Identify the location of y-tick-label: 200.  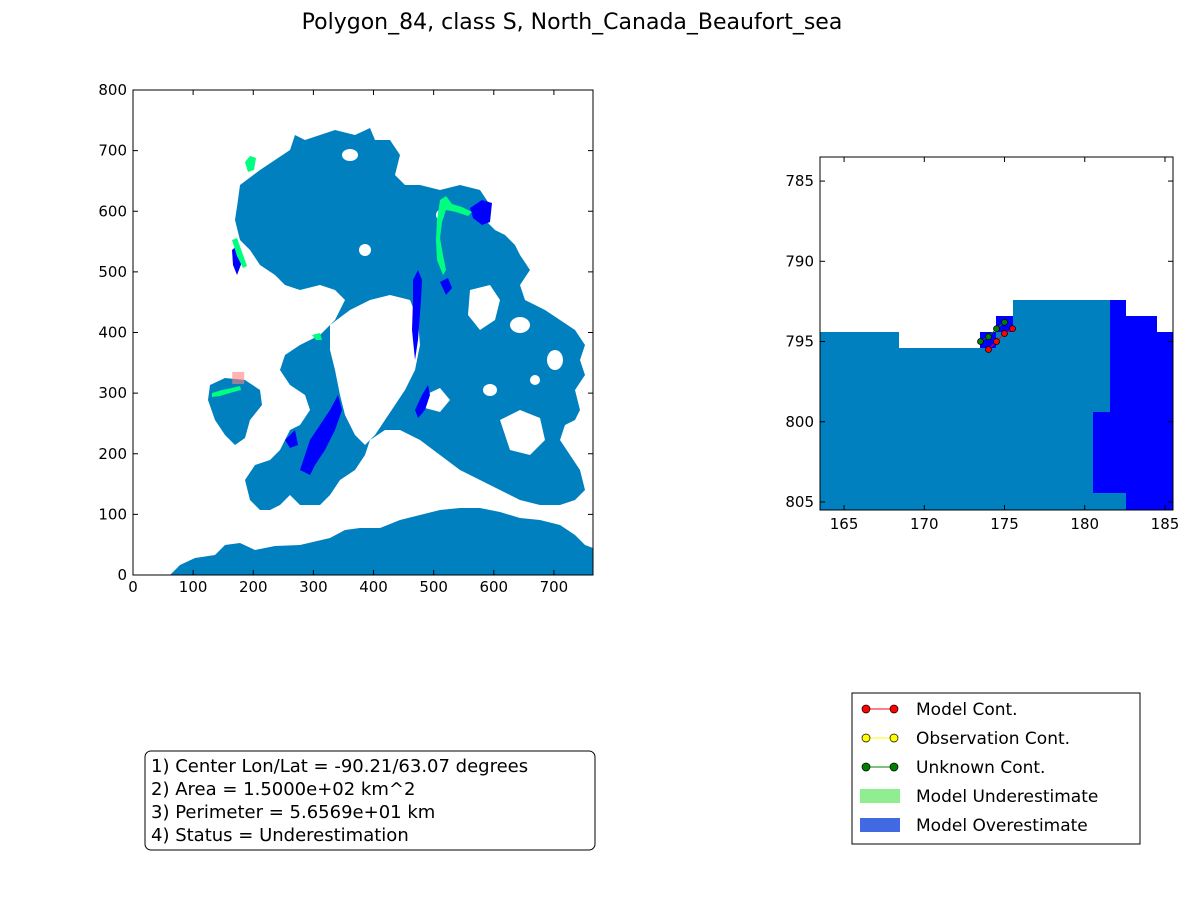
(112, 454).